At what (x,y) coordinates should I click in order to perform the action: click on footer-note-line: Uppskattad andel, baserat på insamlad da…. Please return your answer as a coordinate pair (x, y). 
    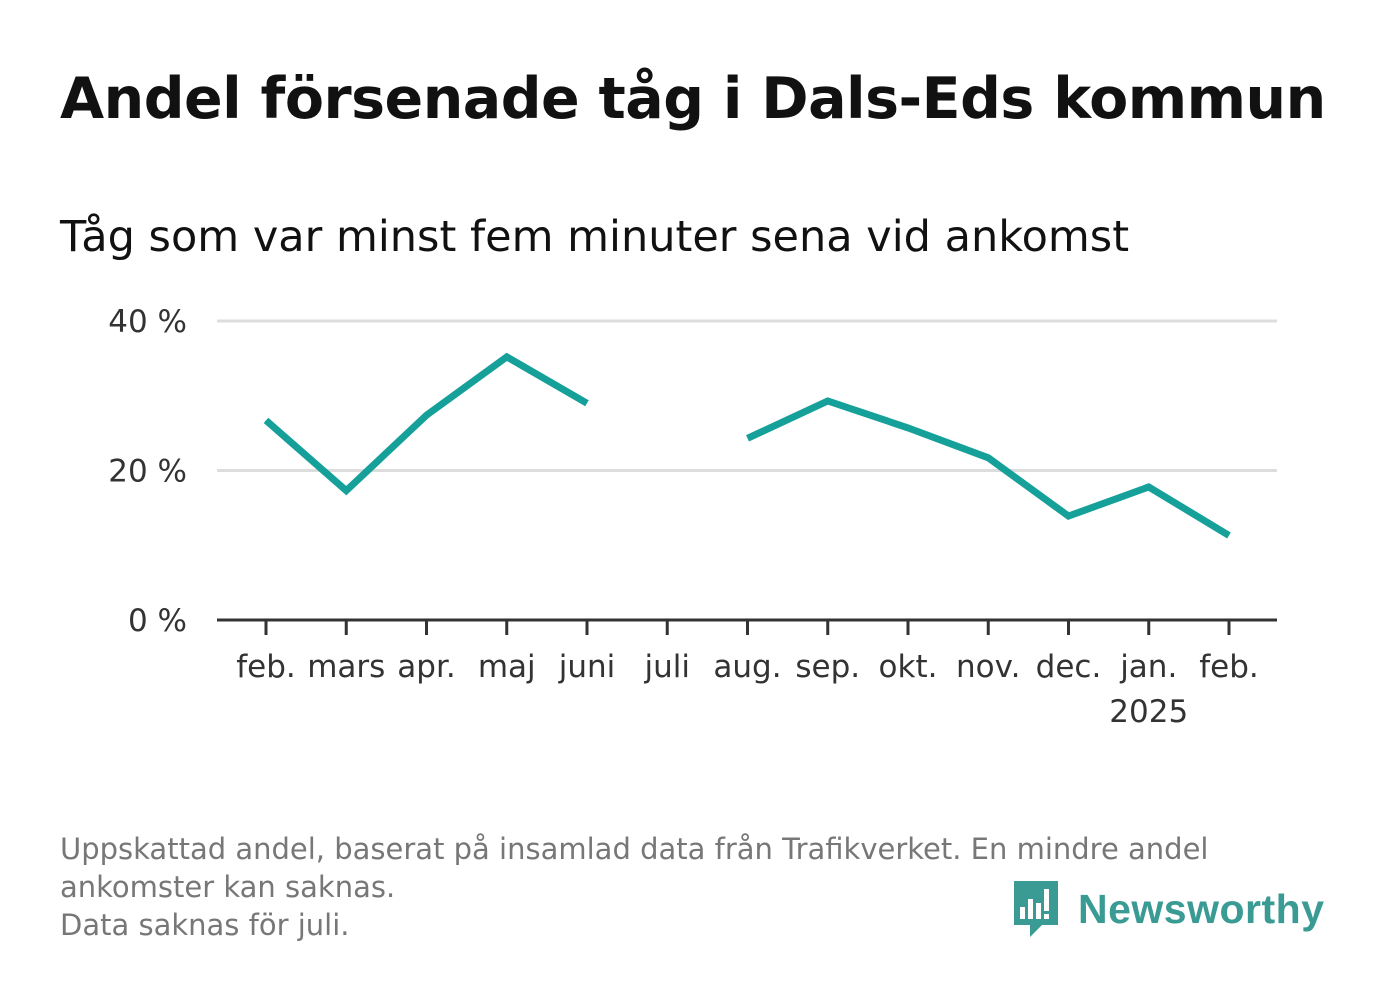
    Looking at the image, I should click on (634, 849).